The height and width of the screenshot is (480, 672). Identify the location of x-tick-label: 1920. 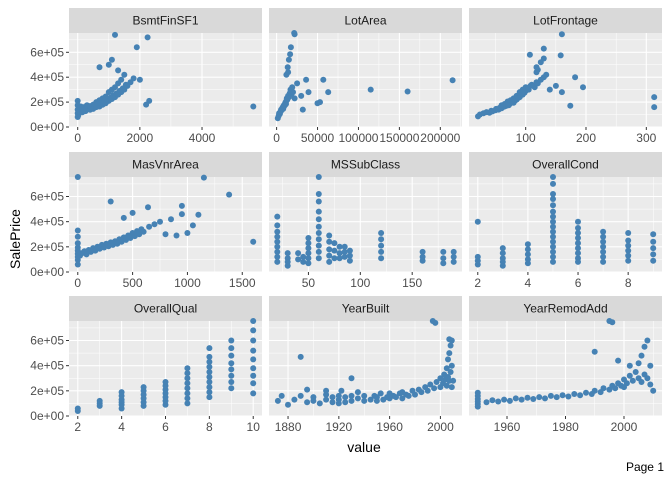
(338, 427).